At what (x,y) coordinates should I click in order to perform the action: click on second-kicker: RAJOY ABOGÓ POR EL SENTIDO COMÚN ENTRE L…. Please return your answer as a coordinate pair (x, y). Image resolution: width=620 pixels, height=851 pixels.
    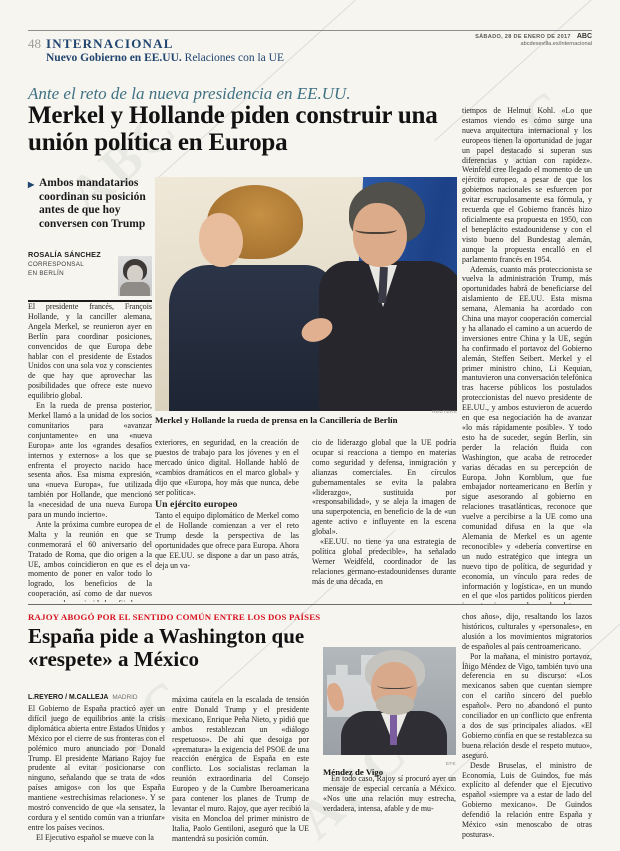
    Looking at the image, I should click on (174, 617).